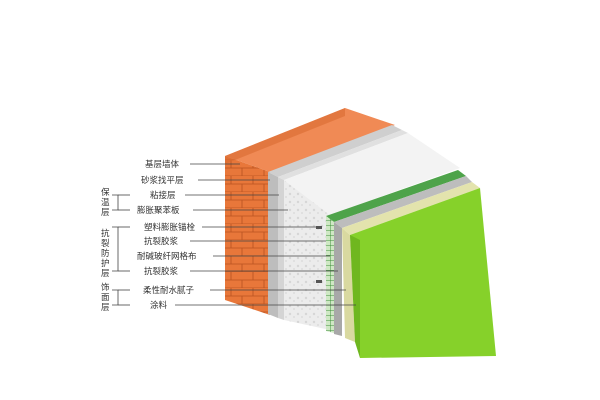 Image resolution: width=600 pixels, height=400 pixels. Describe the element at coordinates (411, 262) in the screenshot. I see `putty-layer` at that location.